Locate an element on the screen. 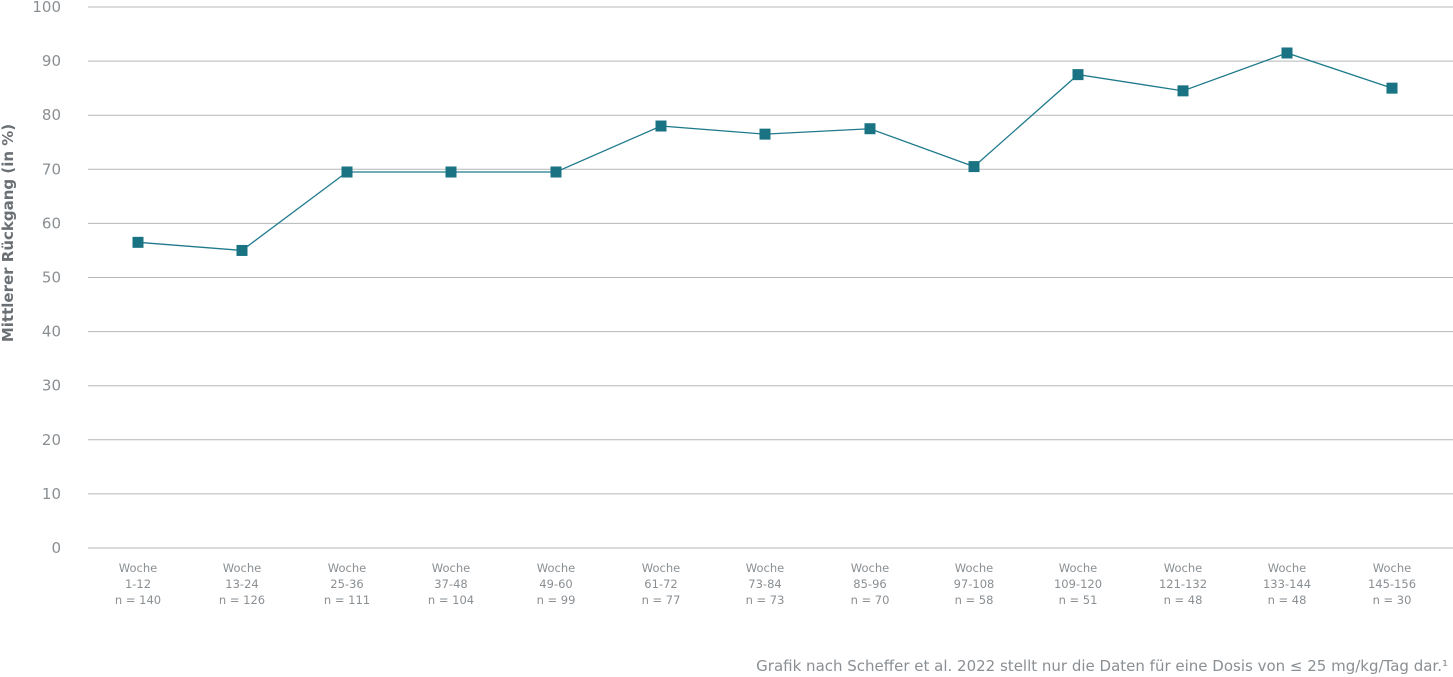 The width and height of the screenshot is (1453, 677). y-tick-label: 10 is located at coordinates (51, 494).